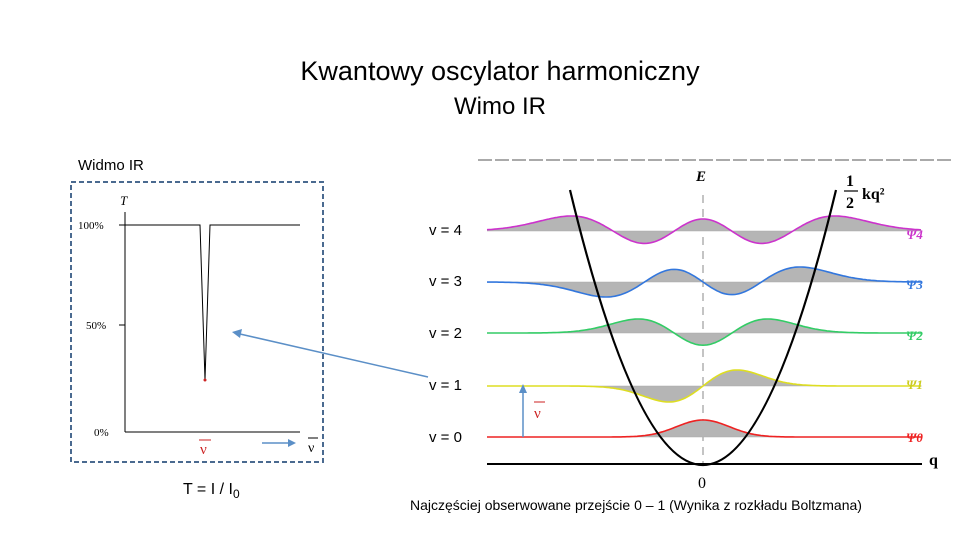  What do you see at coordinates (704, 386) in the screenshot?
I see `psi1-curve` at bounding box center [704, 386].